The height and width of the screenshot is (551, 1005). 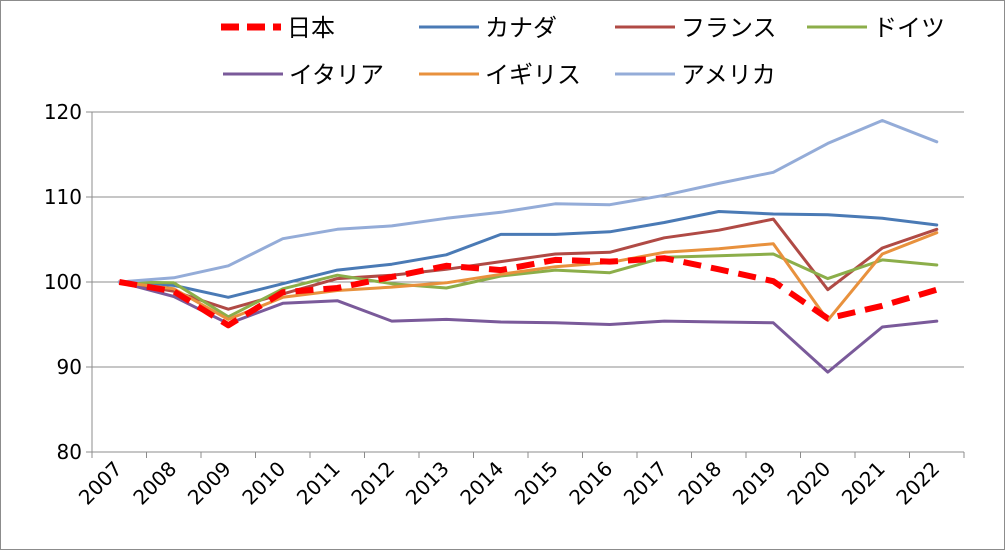 I want to click on x-tick-label-2015: 2015, so click(x=536, y=483).